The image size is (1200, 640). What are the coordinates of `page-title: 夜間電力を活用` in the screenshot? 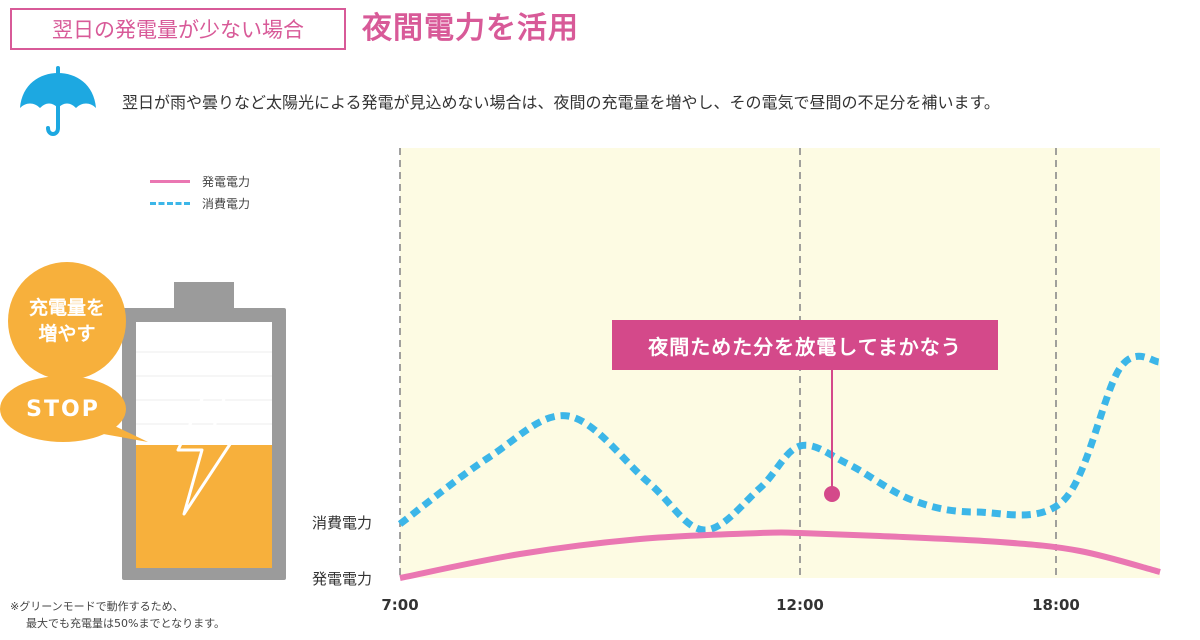 It's located at (470, 28).